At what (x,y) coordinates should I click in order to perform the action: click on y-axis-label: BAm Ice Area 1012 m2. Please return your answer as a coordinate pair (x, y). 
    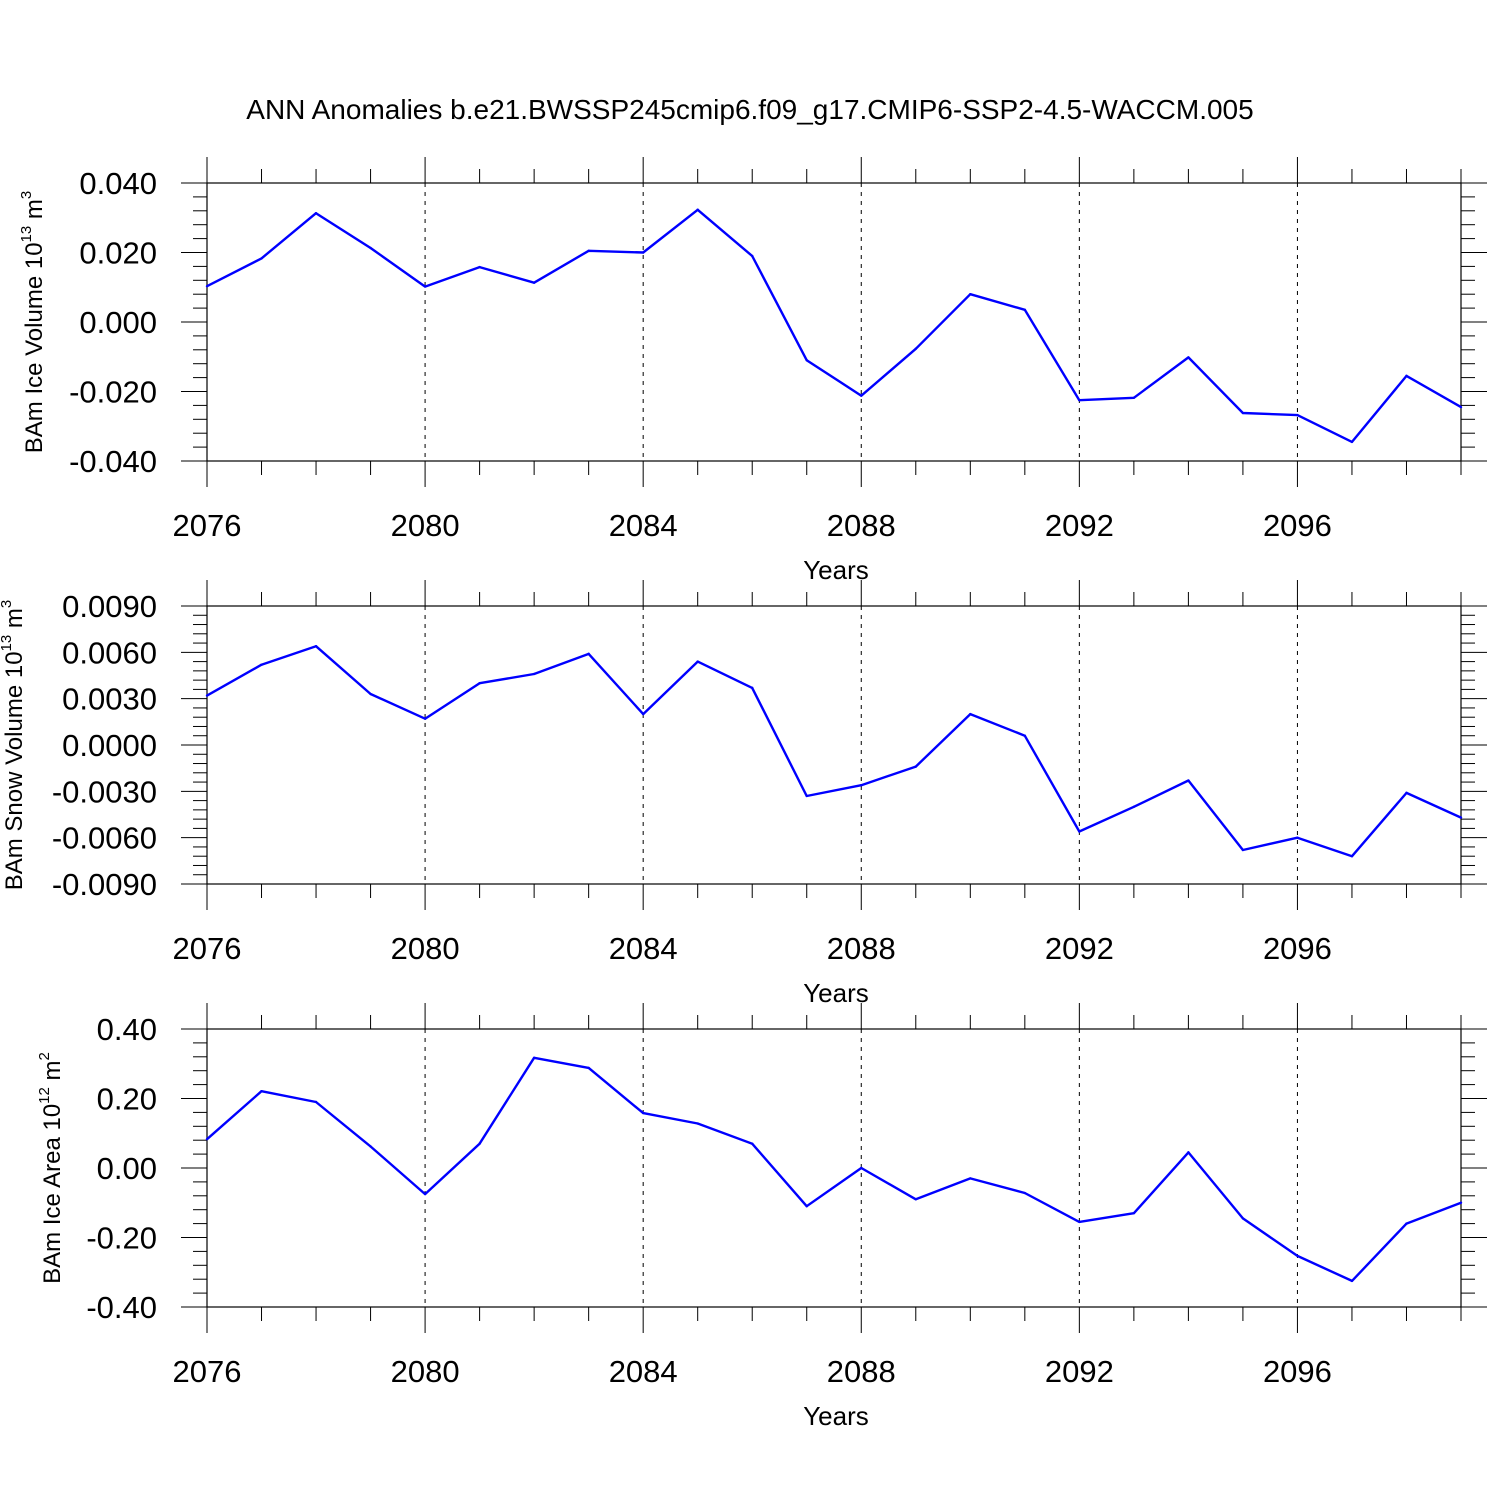
    Looking at the image, I should click on (51, 1168).